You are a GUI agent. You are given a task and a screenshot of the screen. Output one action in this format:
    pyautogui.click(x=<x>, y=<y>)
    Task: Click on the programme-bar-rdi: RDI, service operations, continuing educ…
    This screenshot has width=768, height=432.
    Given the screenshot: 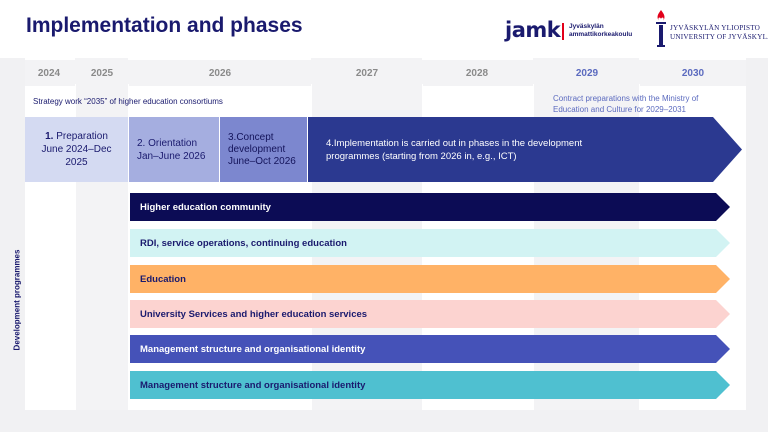 What is the action you would take?
    pyautogui.click(x=430, y=243)
    